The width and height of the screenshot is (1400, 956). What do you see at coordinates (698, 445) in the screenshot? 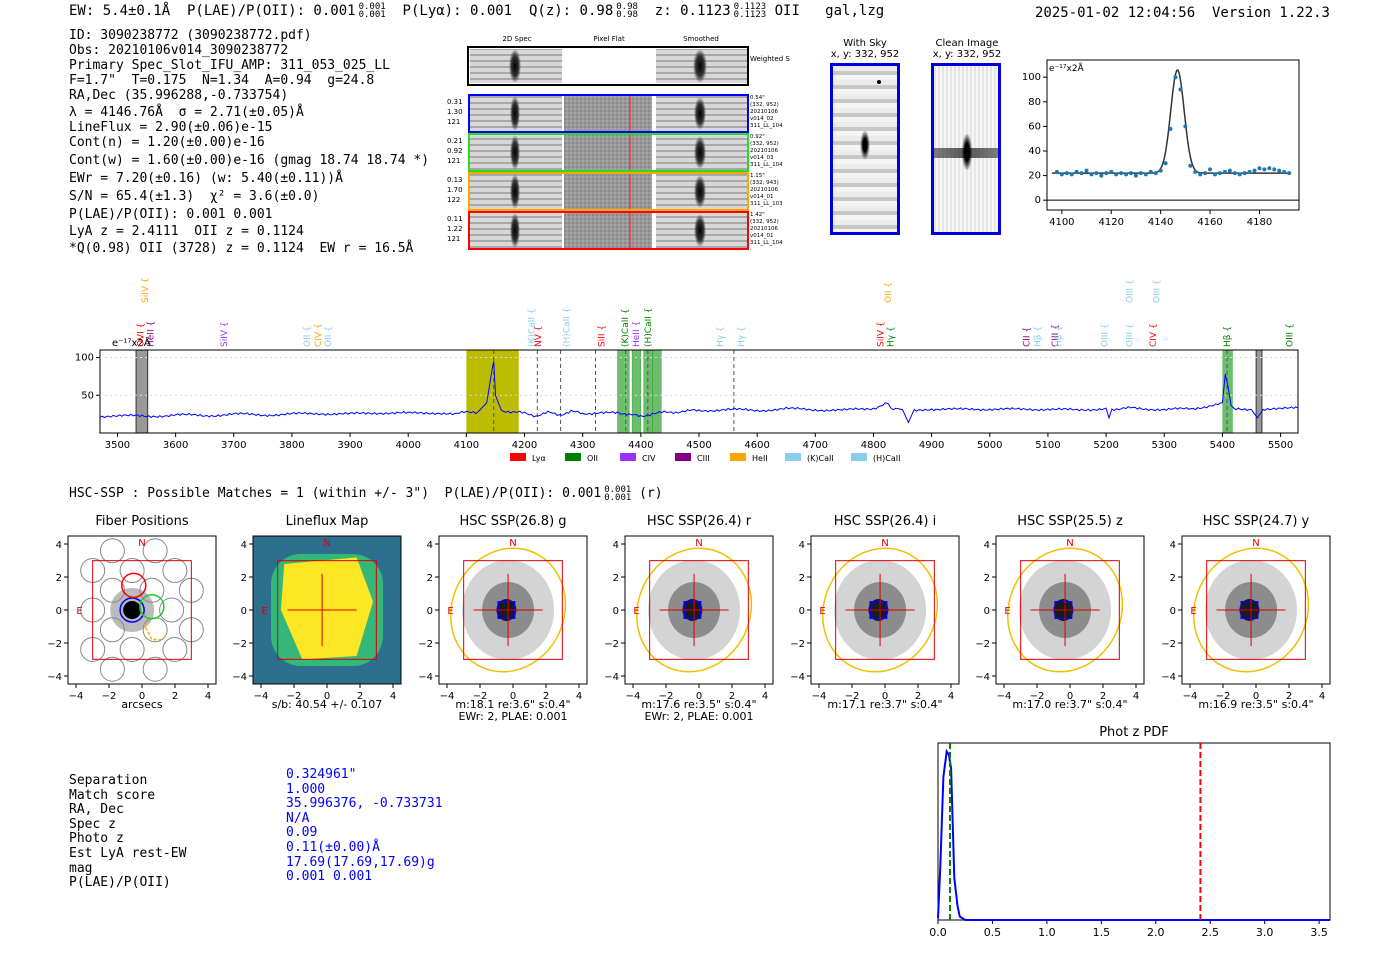
I see `spec-x-tick-label: 4500` at bounding box center [698, 445].